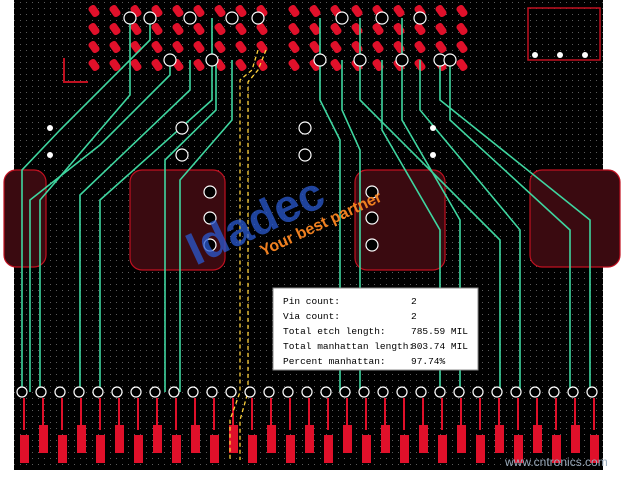 The height and width of the screenshot is (478, 627). I want to click on site-watermark: www.cntronics.com, so click(556, 462).